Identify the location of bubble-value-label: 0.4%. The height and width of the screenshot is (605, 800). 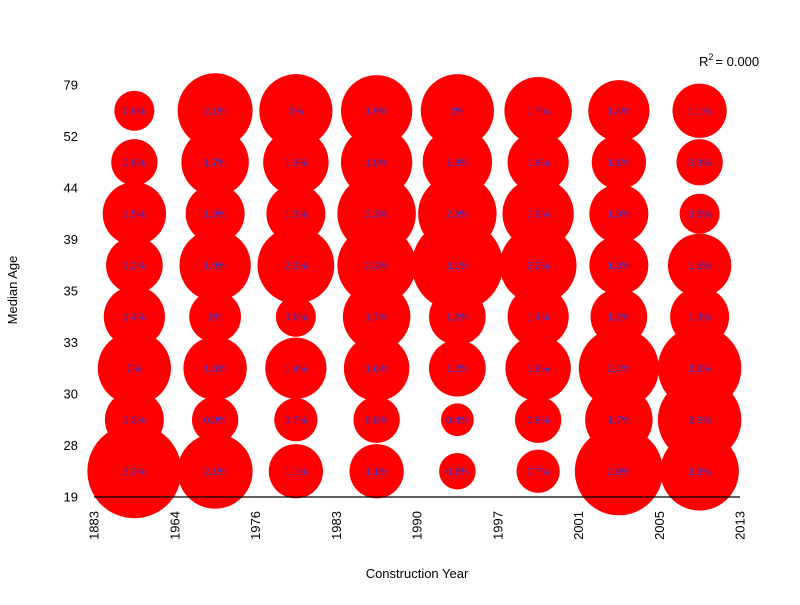
(457, 420).